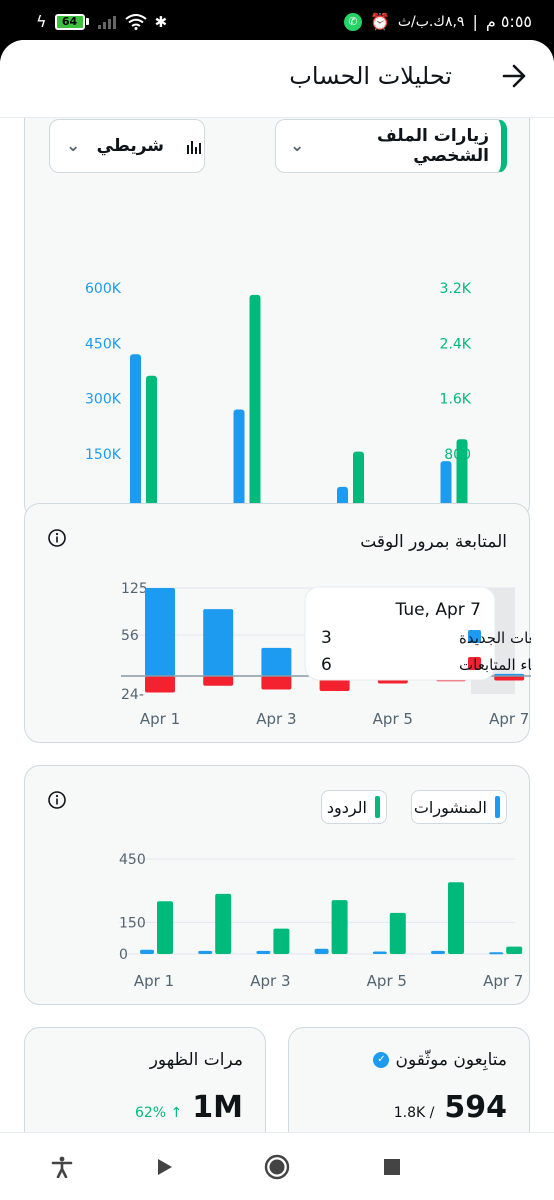 The width and height of the screenshot is (554, 1200). I want to click on impressions-value: 1M, so click(217, 1107).